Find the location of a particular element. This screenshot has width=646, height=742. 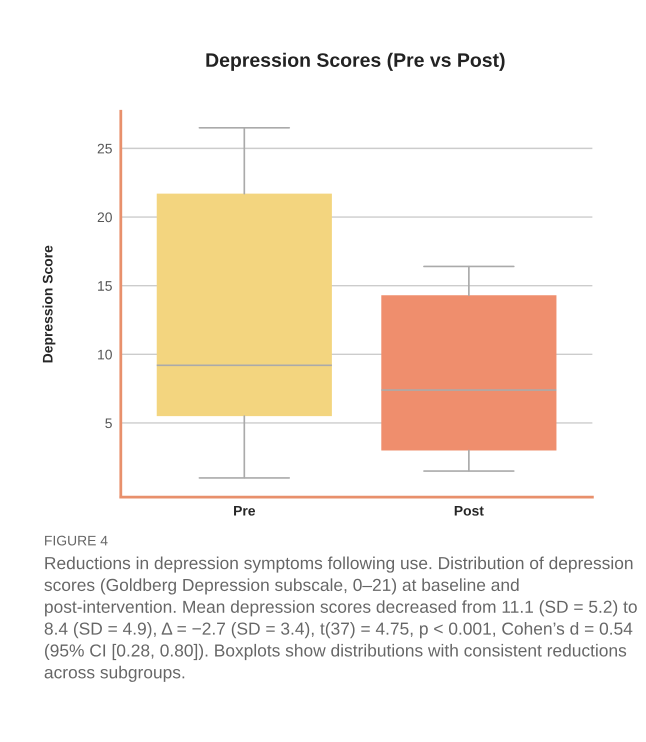

caption: FIGURE 4 is located at coordinates (76, 541).